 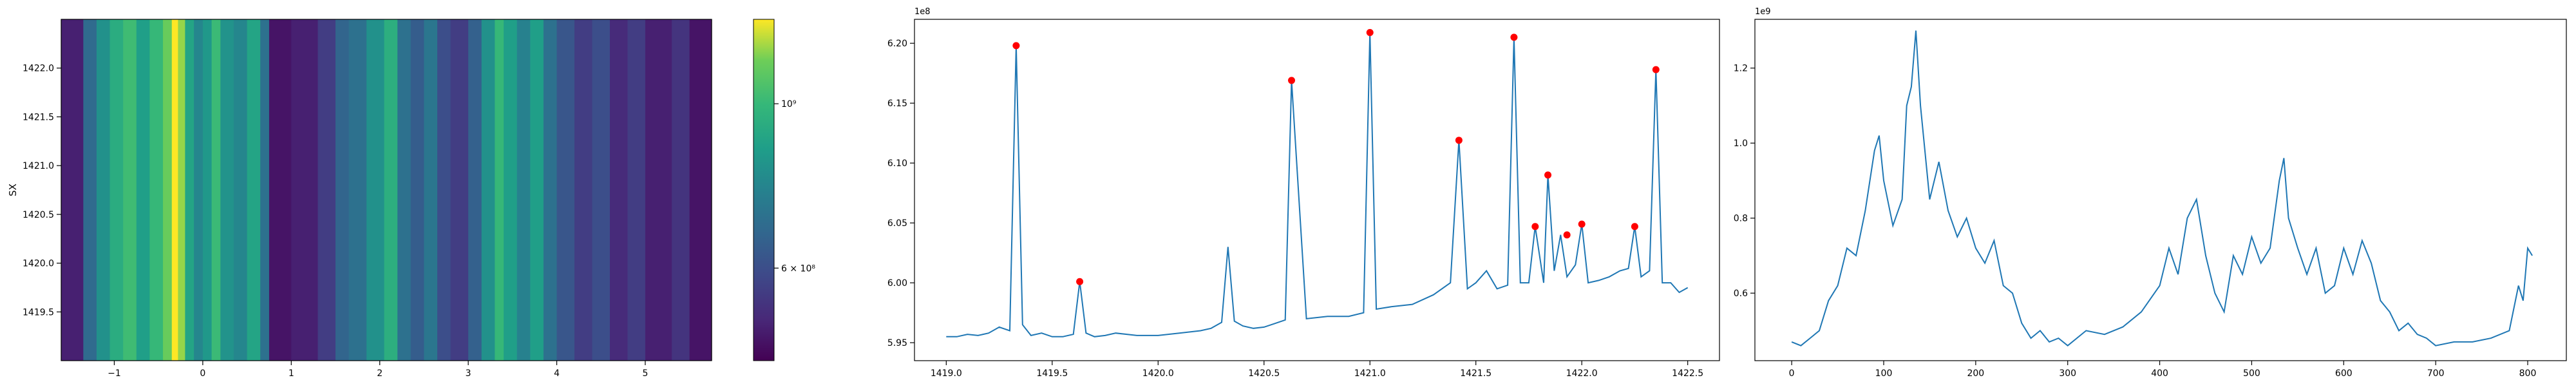 I want to click on peaks-x-tick-label: 1422.5, so click(x=1688, y=374).